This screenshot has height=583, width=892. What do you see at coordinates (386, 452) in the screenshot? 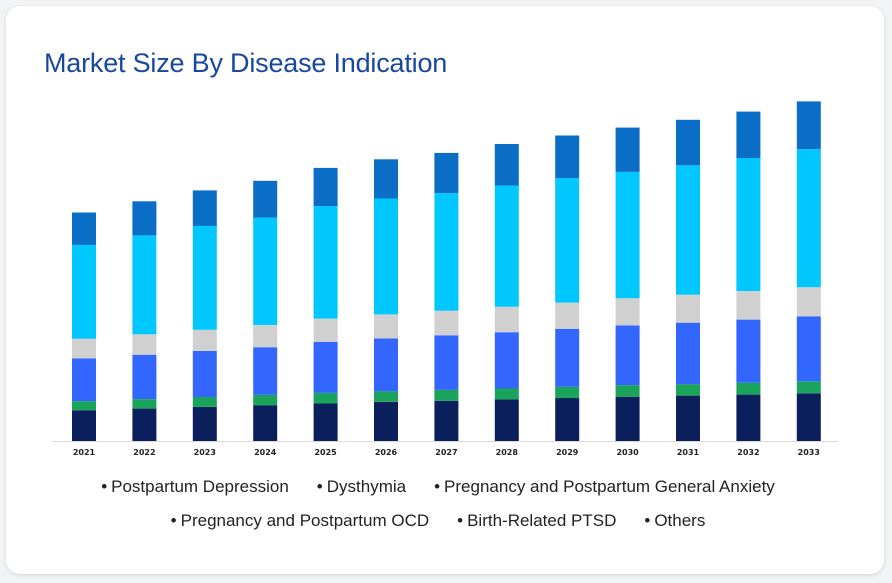
I see `x-tick-label: 2026` at bounding box center [386, 452].